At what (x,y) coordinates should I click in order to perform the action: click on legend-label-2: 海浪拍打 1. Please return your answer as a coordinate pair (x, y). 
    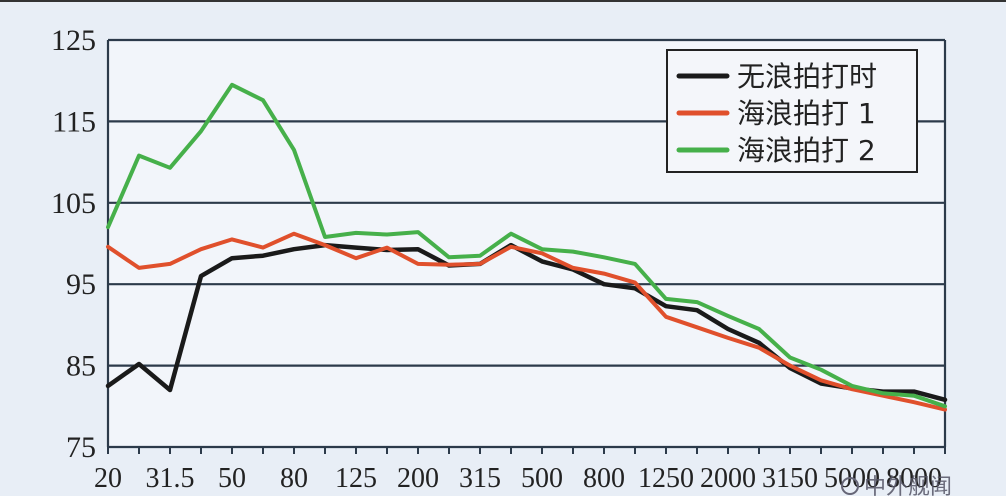
    Looking at the image, I should click on (806, 113).